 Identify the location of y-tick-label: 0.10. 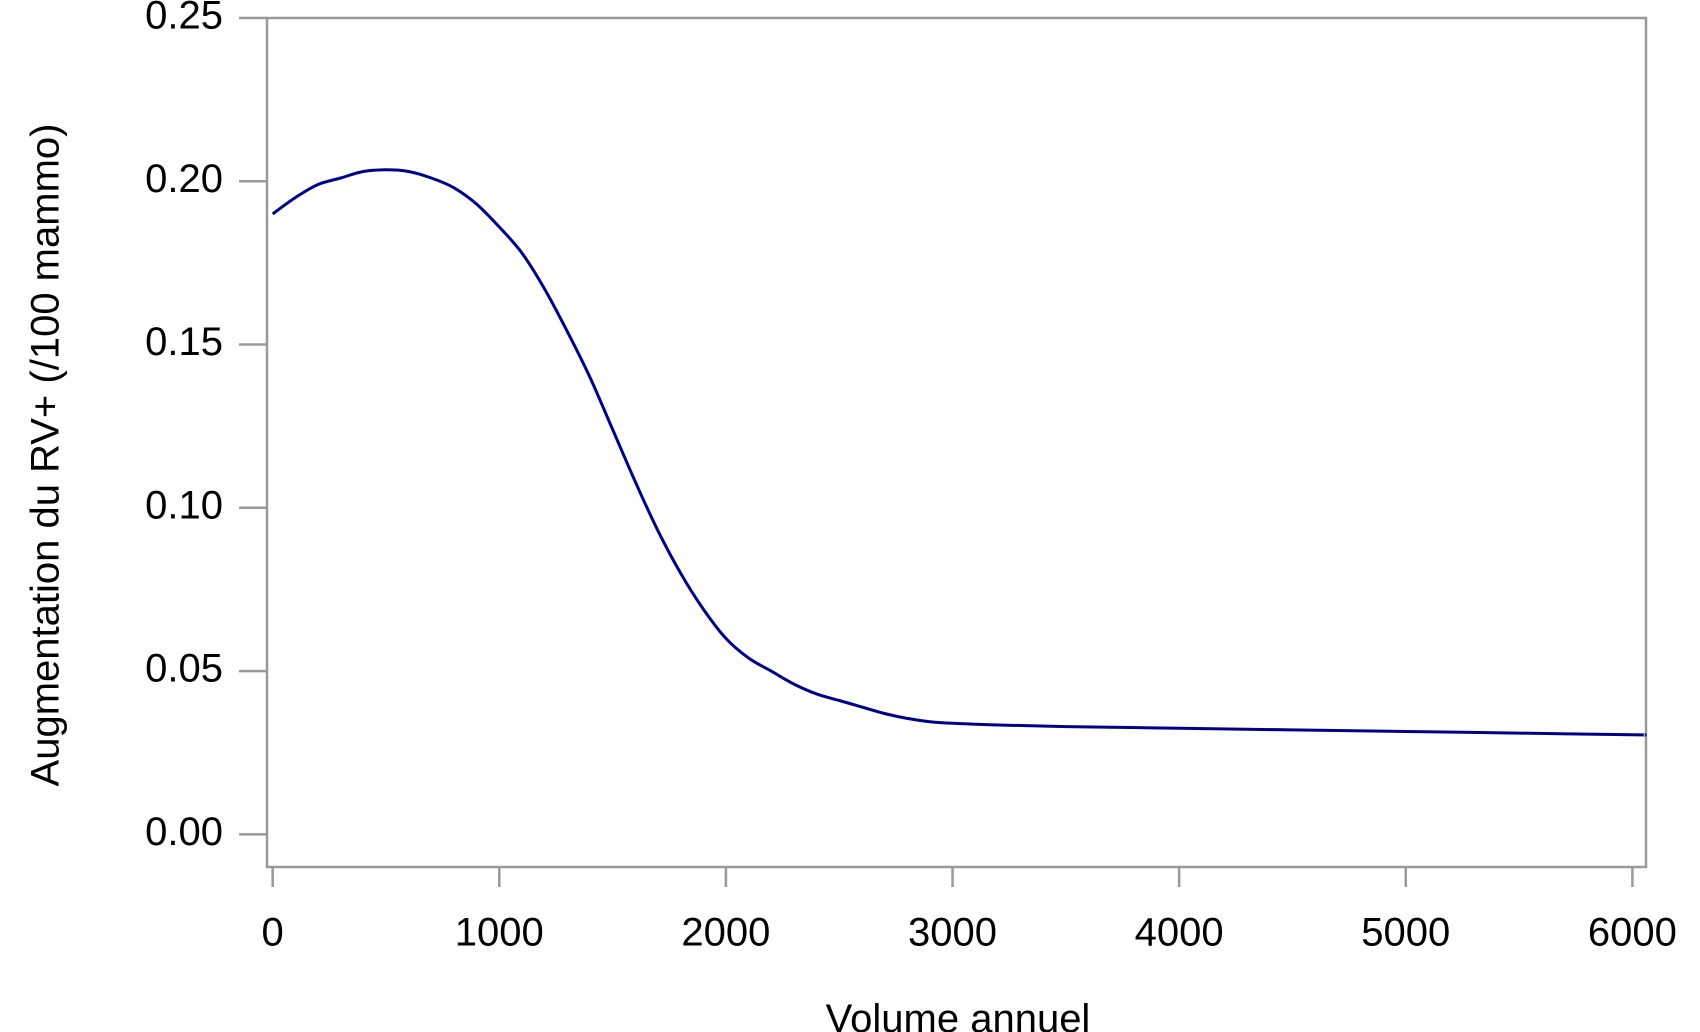
(184, 505).